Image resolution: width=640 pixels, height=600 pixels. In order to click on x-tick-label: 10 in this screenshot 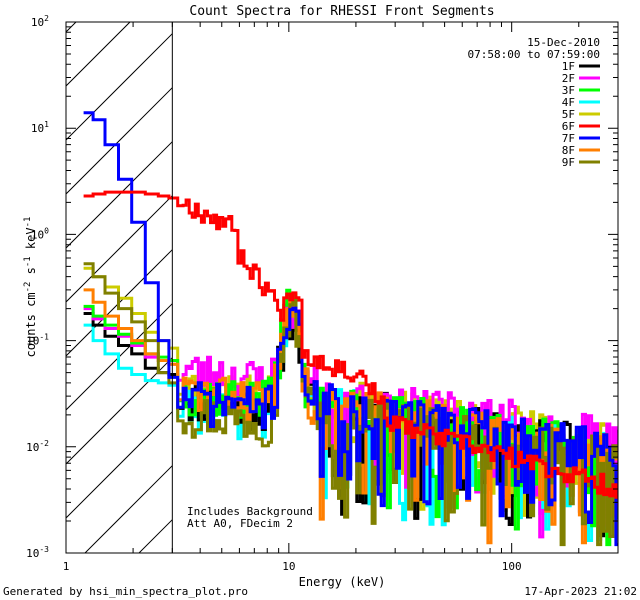, I will do `click(288, 566)`.